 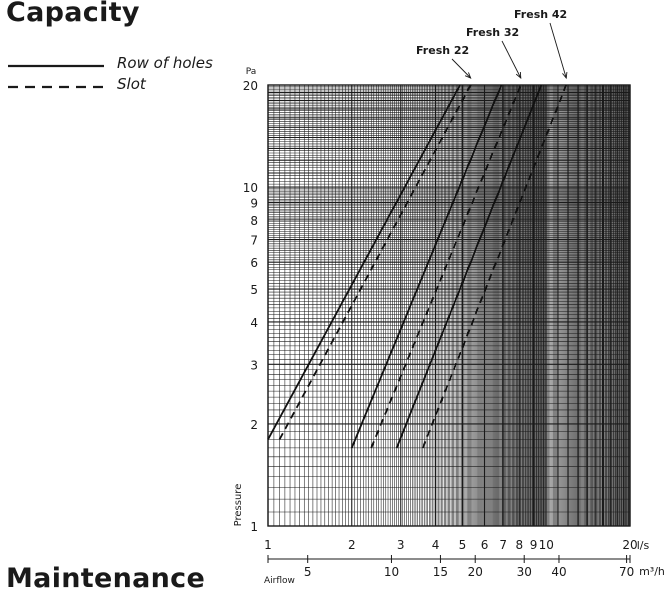 What do you see at coordinates (540, 14) in the screenshot?
I see `series-annotation-label: Fresh 42` at bounding box center [540, 14].